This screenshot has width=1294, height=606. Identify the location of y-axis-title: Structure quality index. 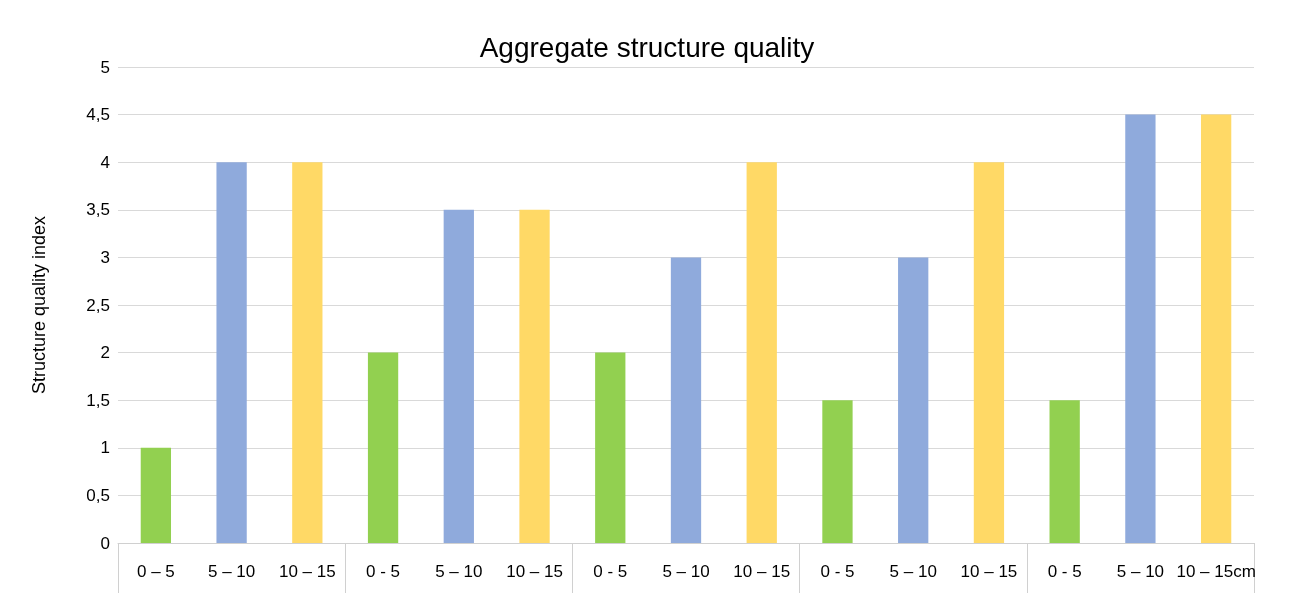
(39, 305).